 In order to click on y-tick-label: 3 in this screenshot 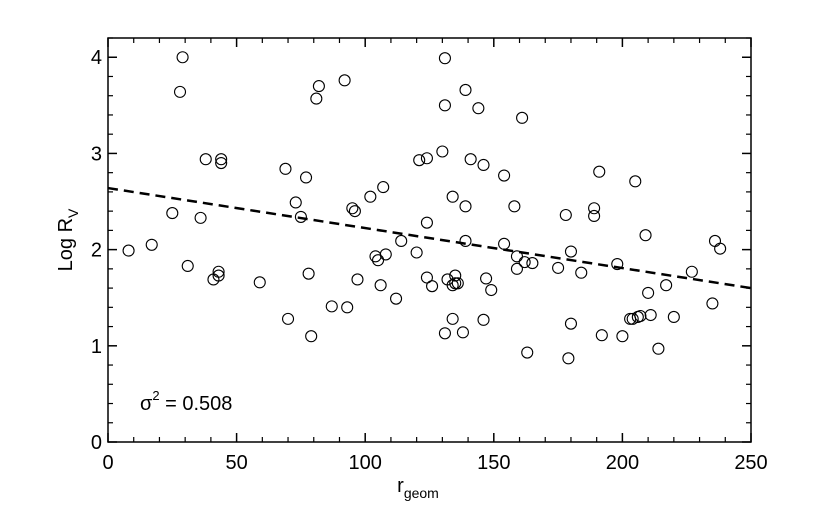, I will do `click(96, 154)`.